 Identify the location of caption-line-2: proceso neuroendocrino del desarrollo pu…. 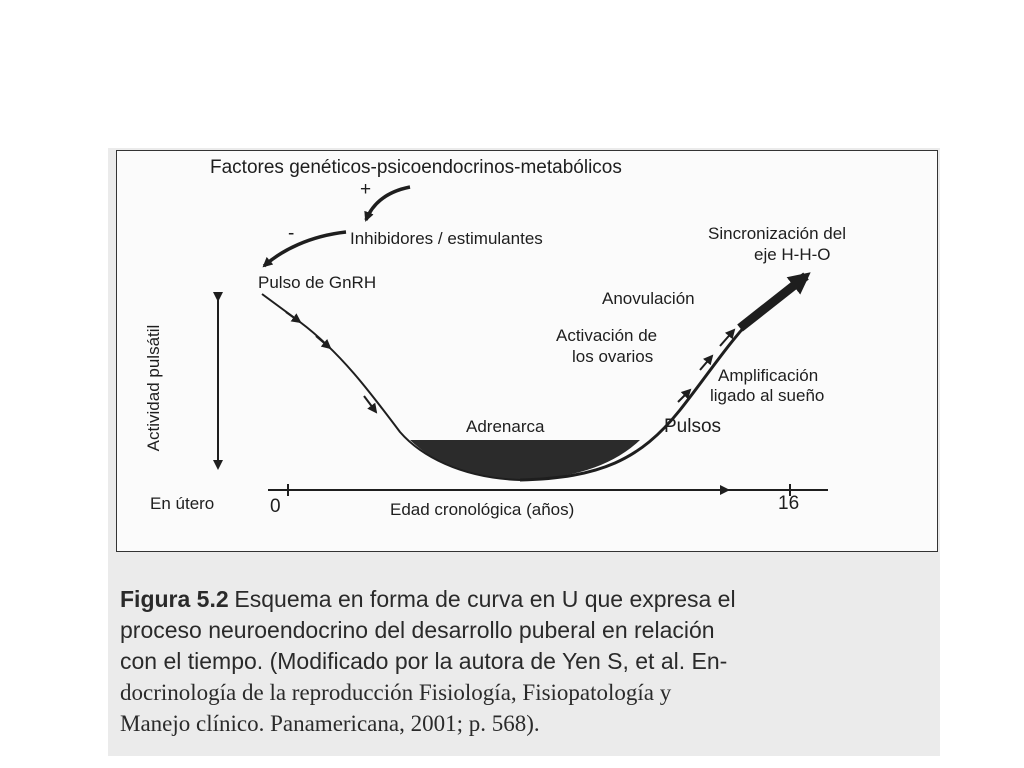
(417, 630).